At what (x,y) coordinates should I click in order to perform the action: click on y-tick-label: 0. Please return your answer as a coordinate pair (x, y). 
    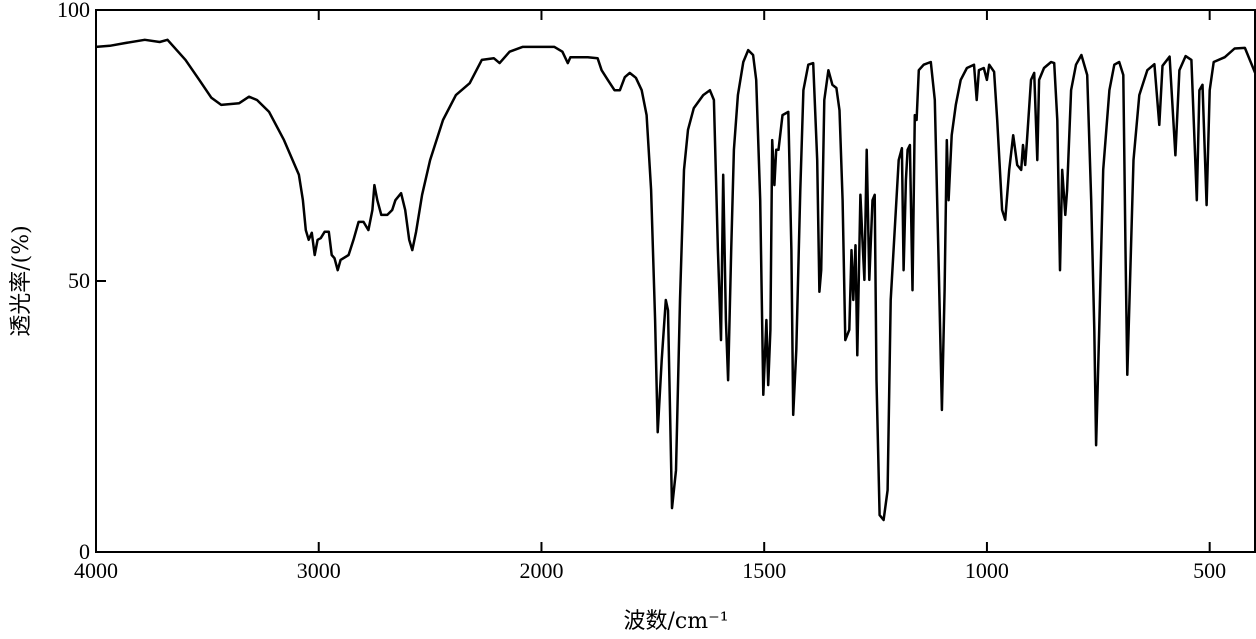
    Looking at the image, I should click on (84, 551).